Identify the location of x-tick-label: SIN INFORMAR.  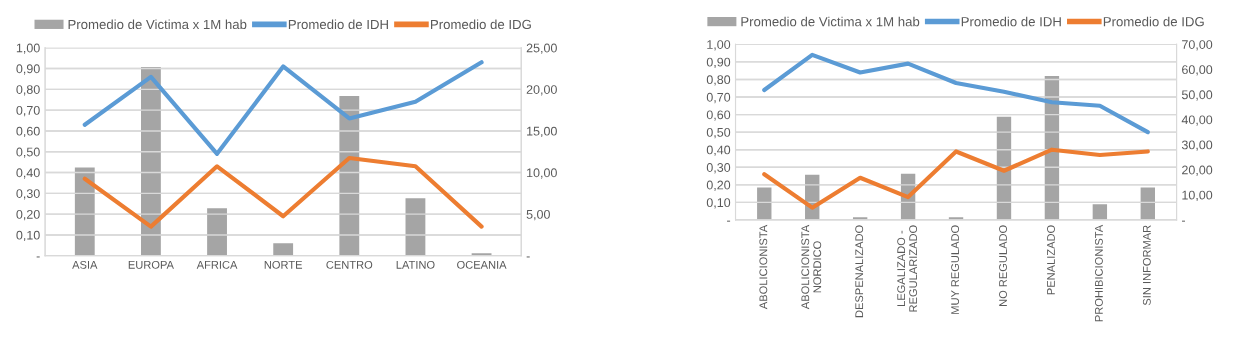
(1146, 265).